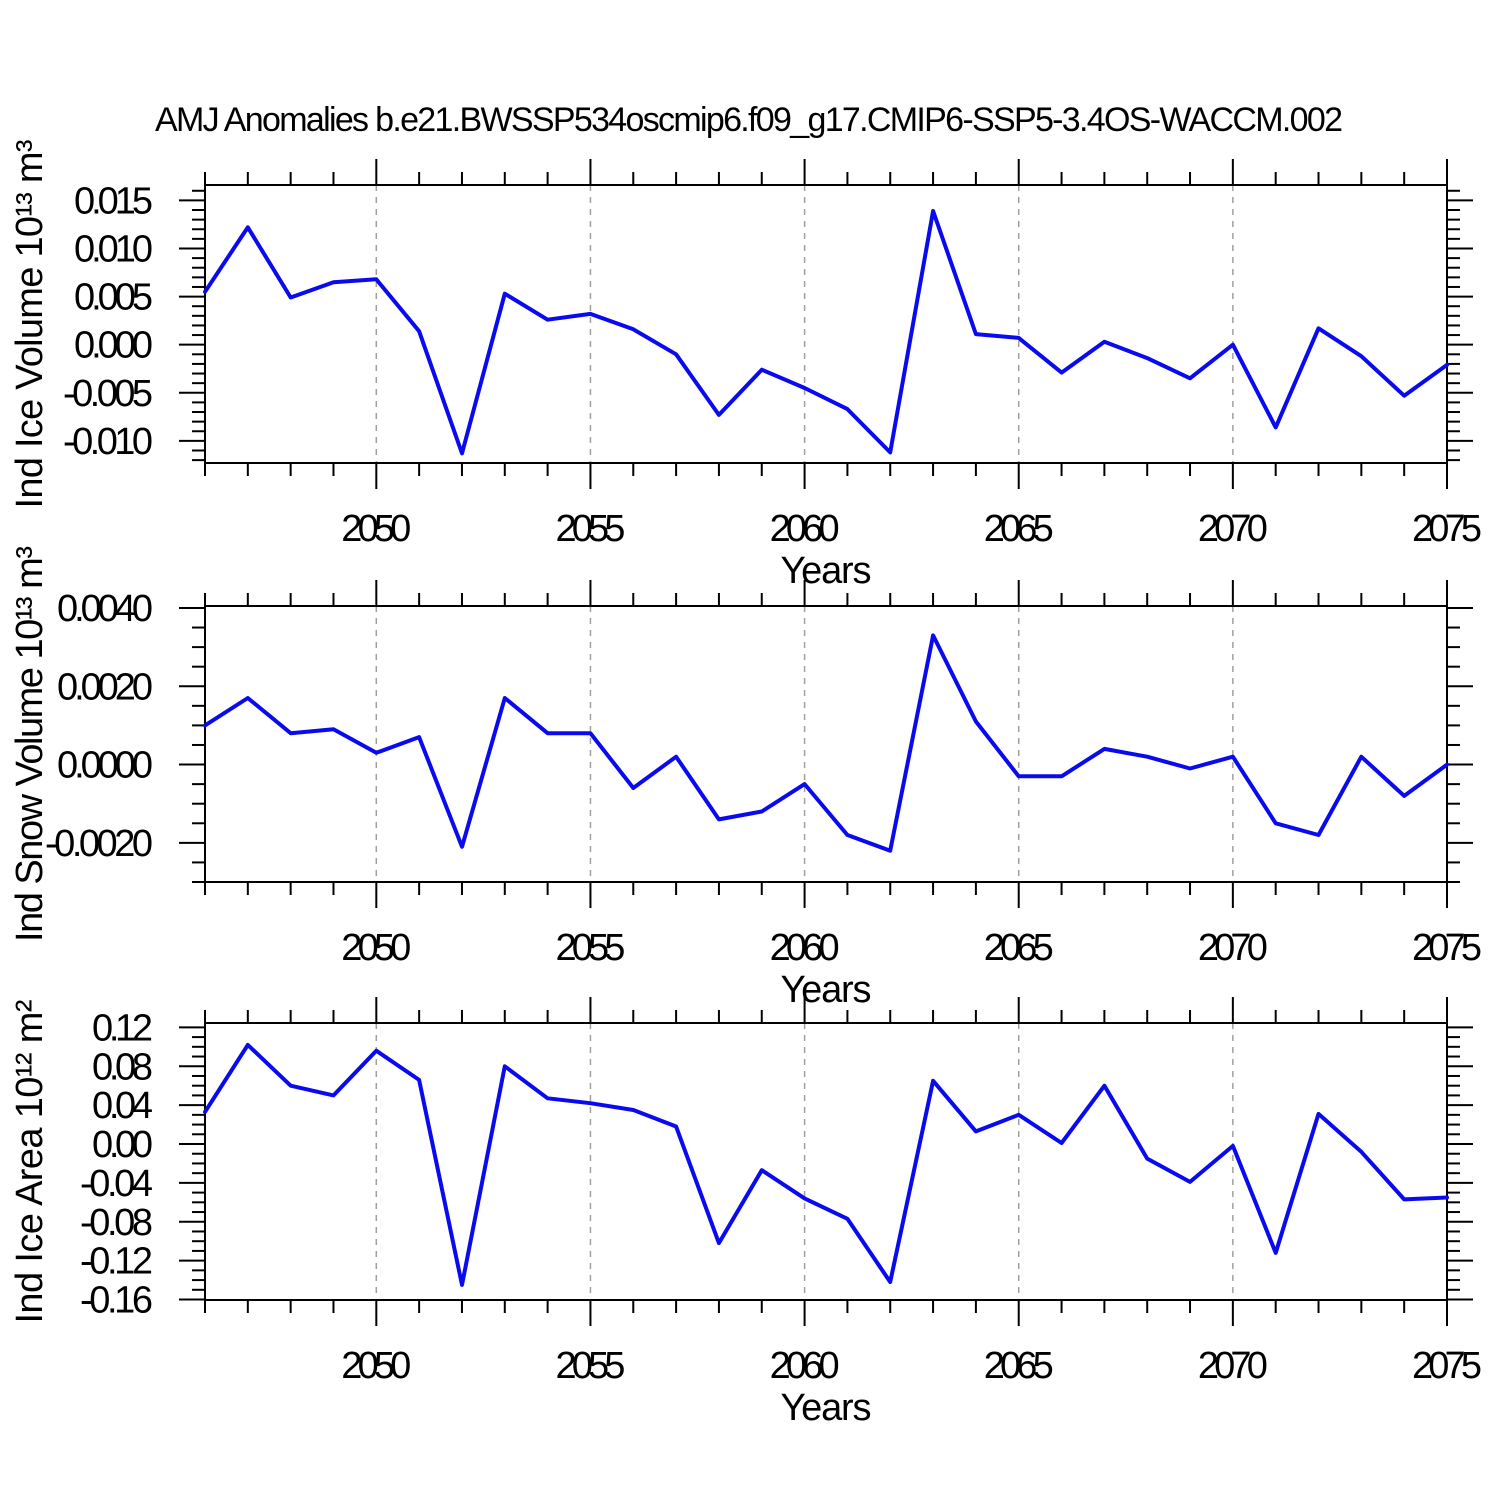  I want to click on y-tick-label: -0.08, so click(116, 1223).